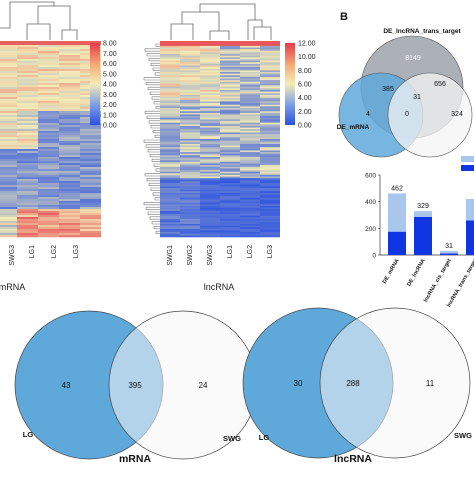  Describe the element at coordinates (353, 383) in the screenshot. I see `venn-lncrna-center-value: 288` at that location.